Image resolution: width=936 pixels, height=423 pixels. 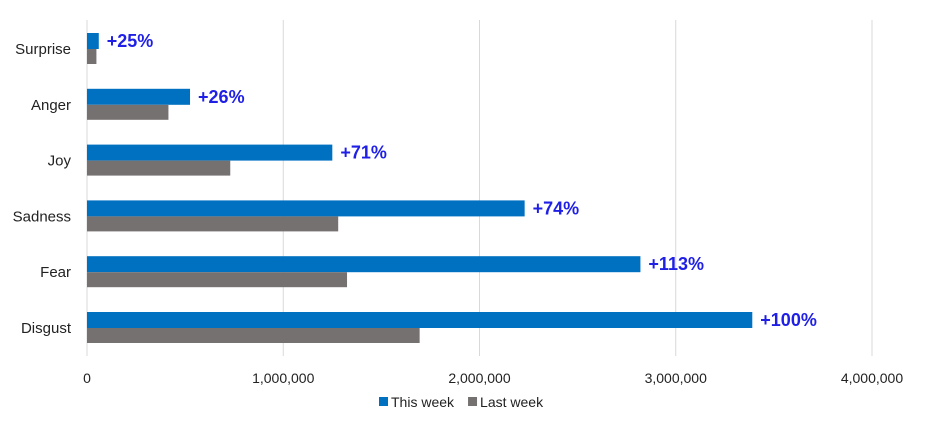 What do you see at coordinates (46, 328) in the screenshot?
I see `category-label: Disgust` at bounding box center [46, 328].